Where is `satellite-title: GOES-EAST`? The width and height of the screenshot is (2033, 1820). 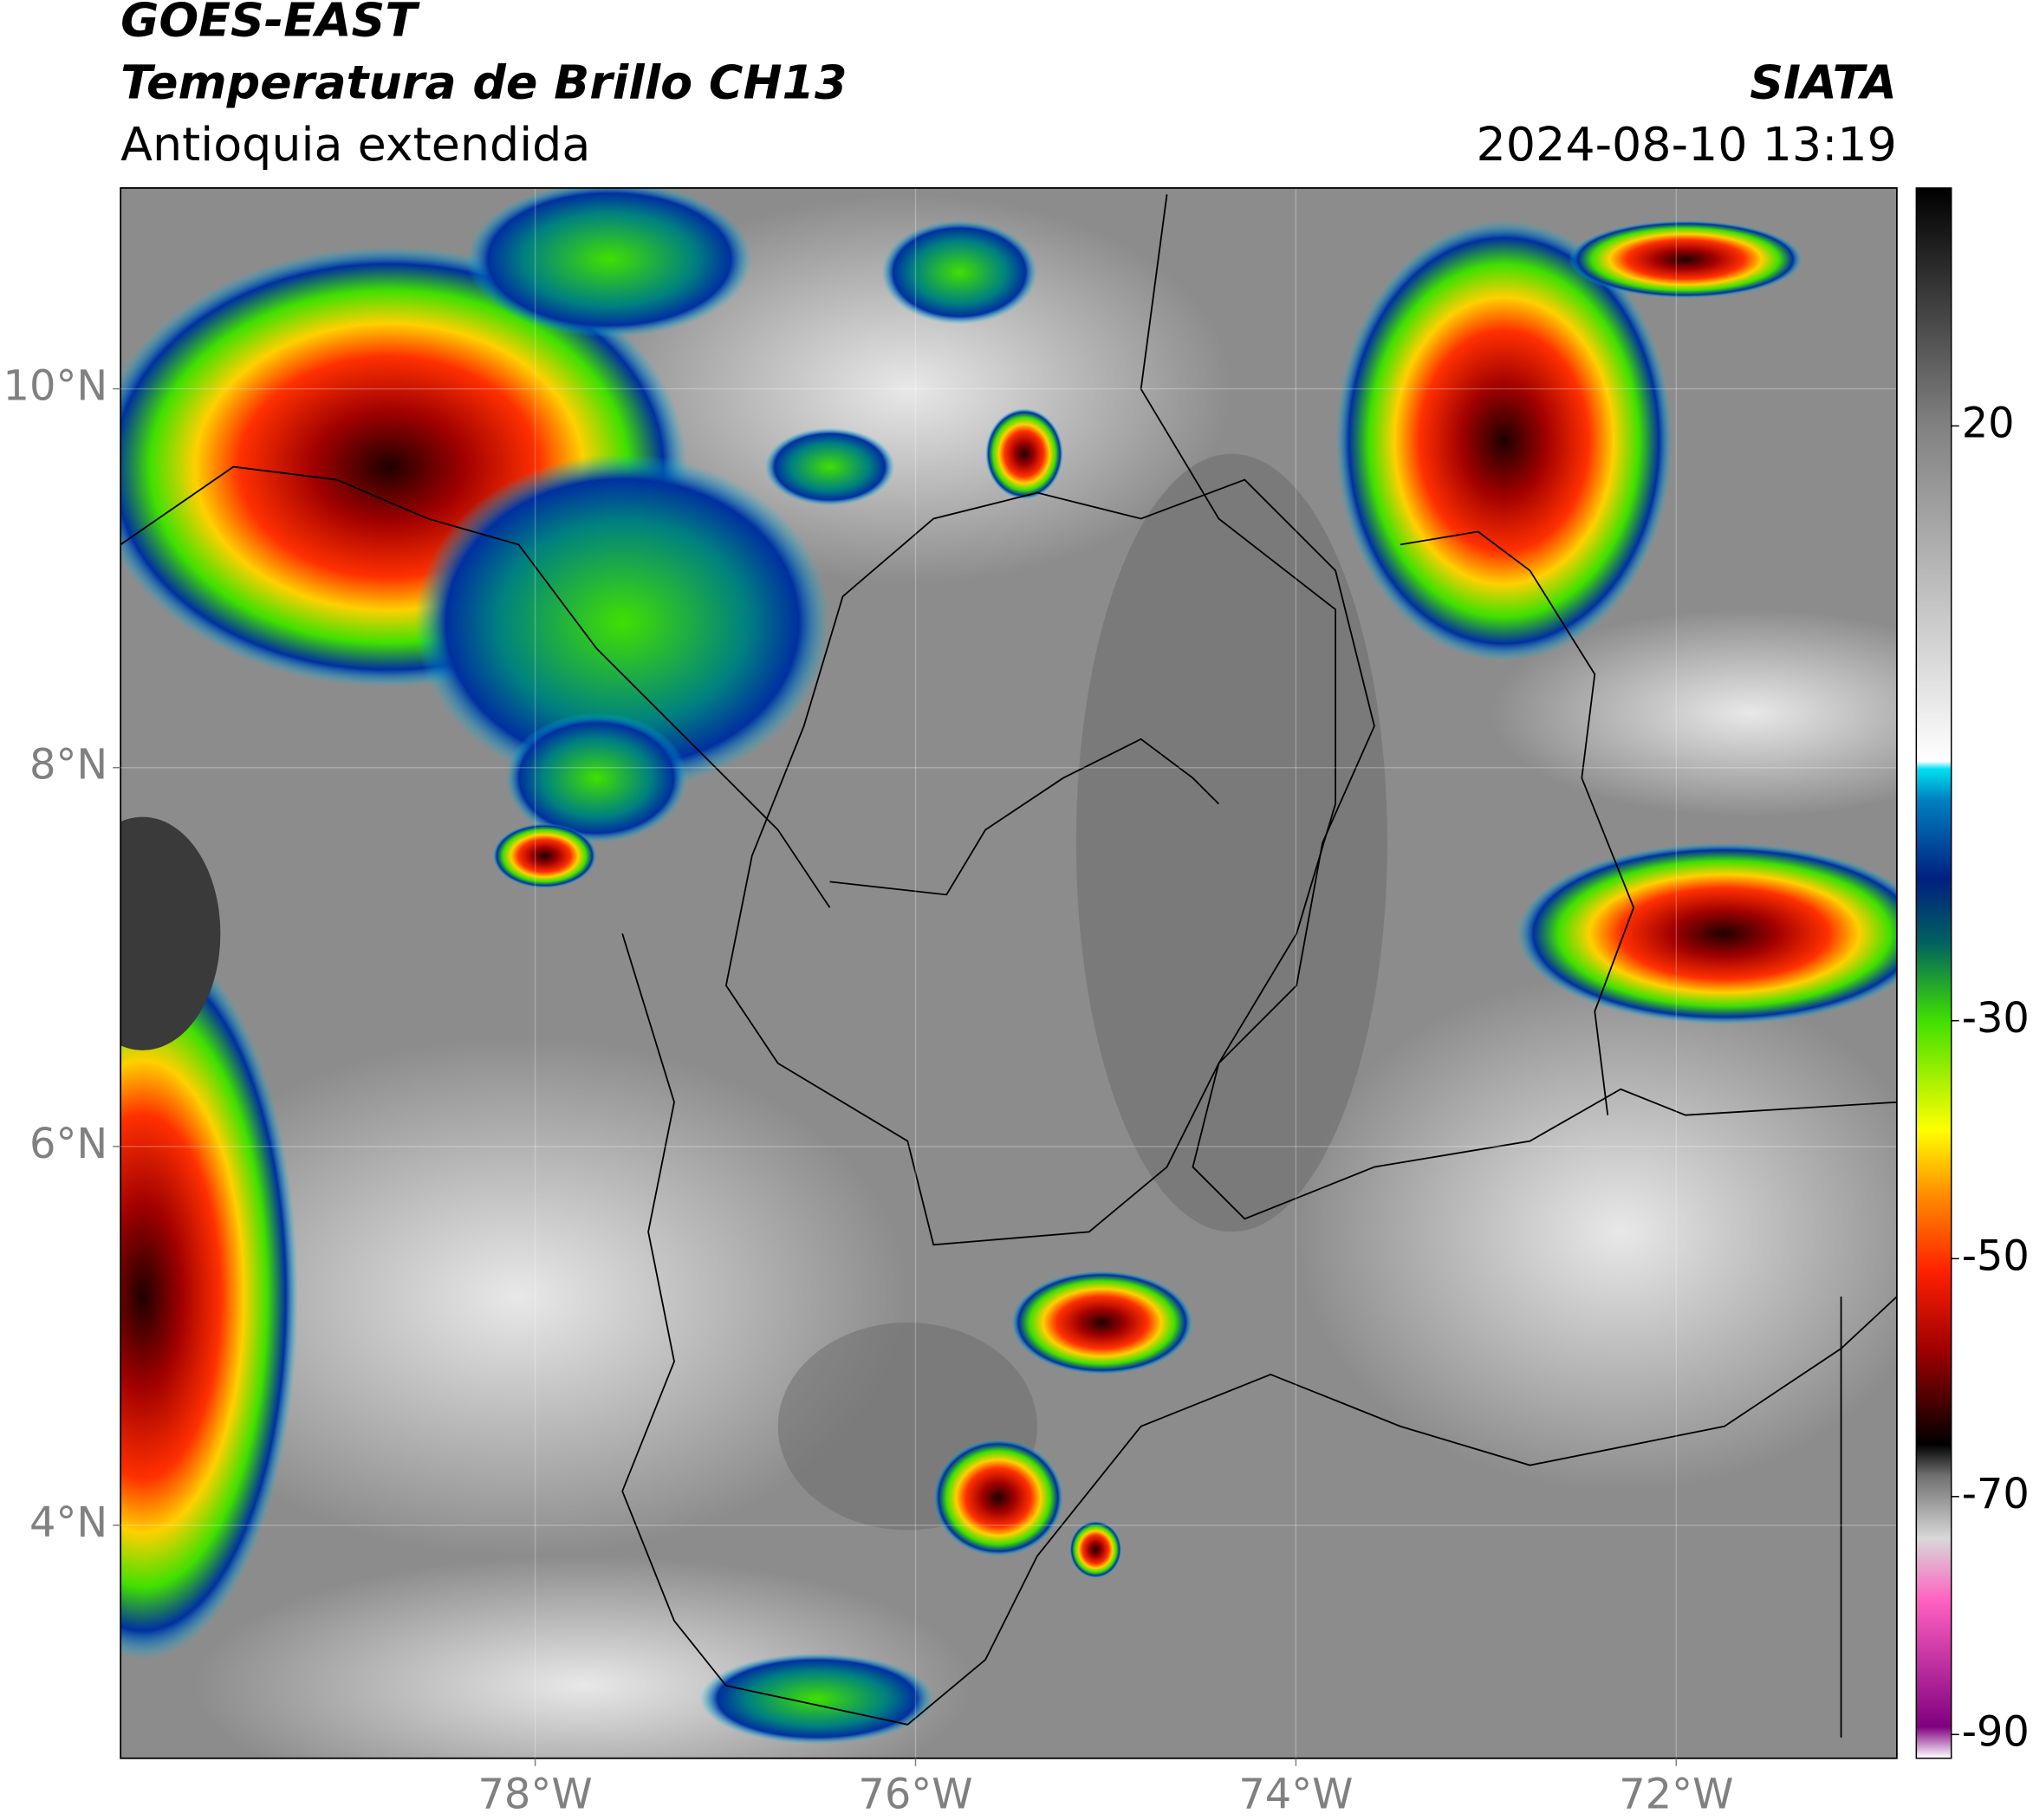 satellite-title: GOES-EAST is located at coordinates (270, 24).